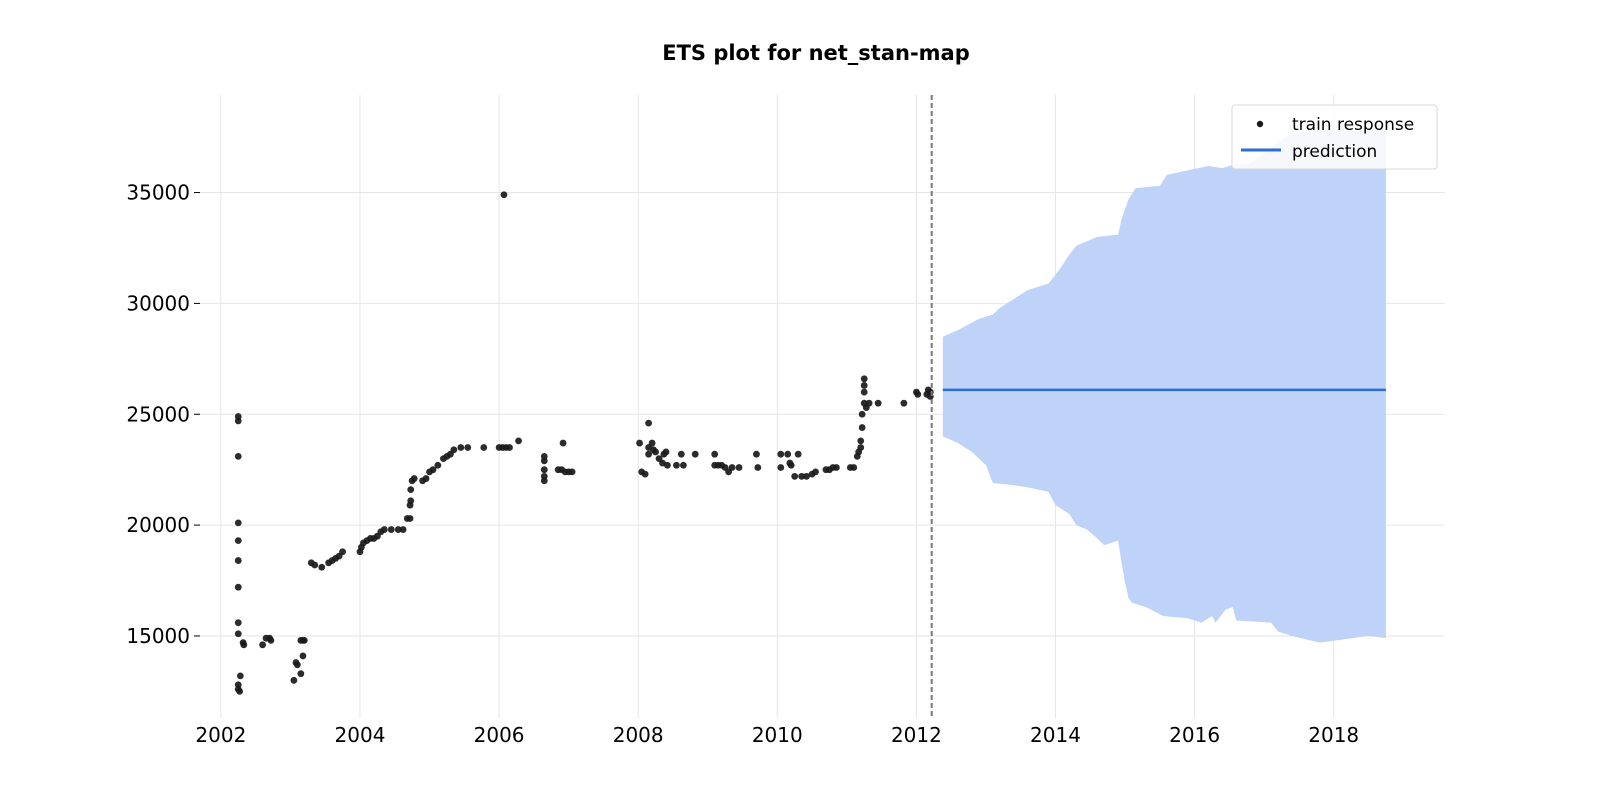 This screenshot has width=1600, height=800. Describe the element at coordinates (360, 735) in the screenshot. I see `x-tick-label-2004: 2004` at that location.